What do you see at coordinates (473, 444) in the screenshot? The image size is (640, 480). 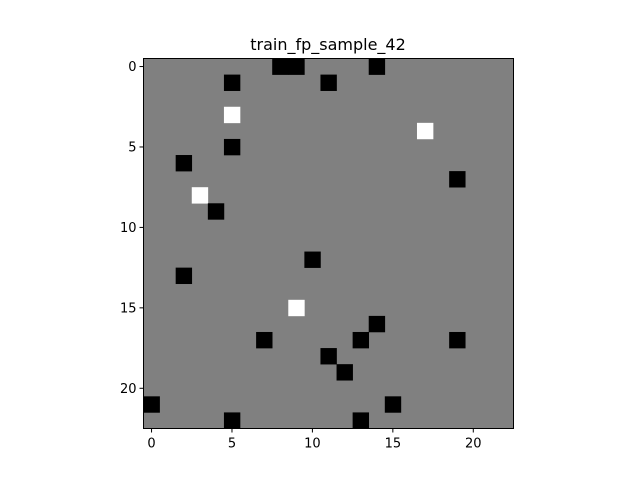 I see `x-tick-label: 20` at bounding box center [473, 444].